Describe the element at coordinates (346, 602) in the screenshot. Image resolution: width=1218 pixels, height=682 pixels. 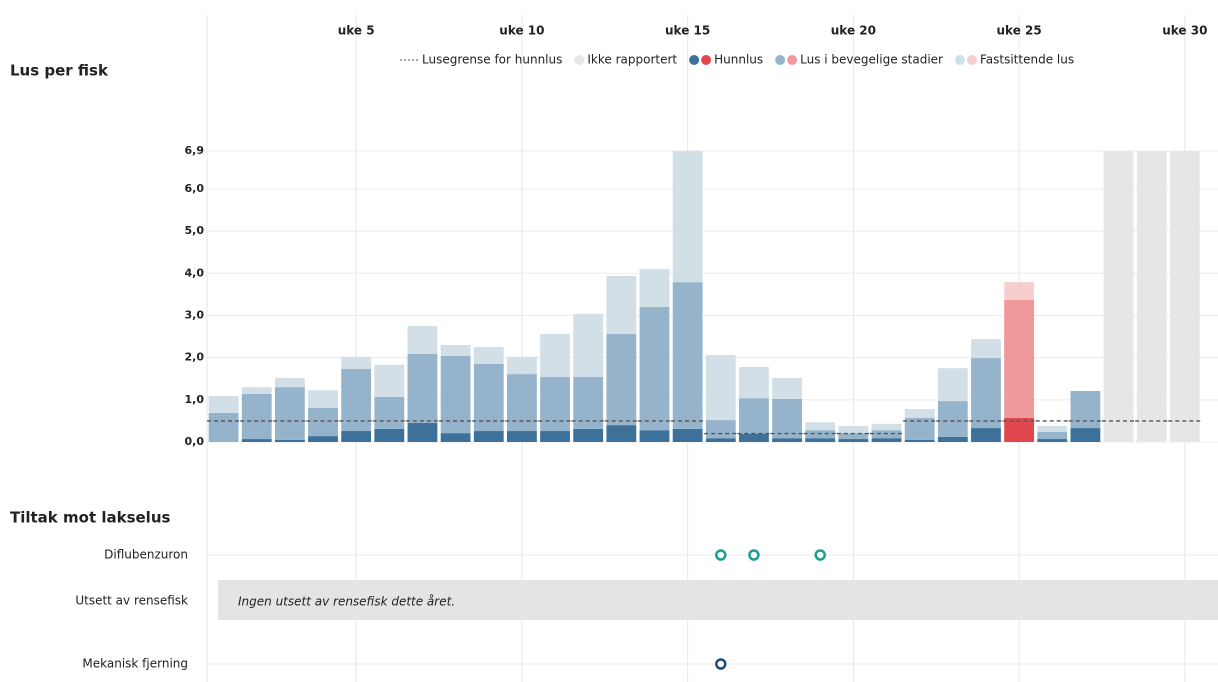
I see `note-text: Ingen utsett av rensefisk dette året.` at that location.